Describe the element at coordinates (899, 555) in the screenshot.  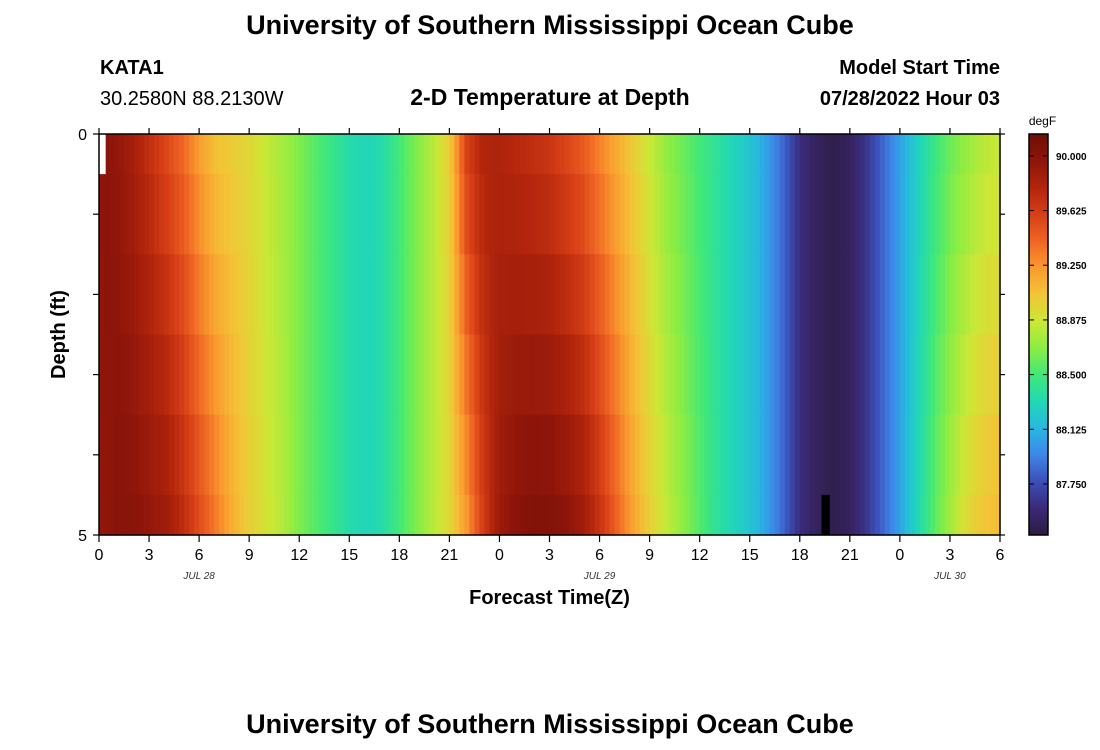
I see `x-tick-label: 0` at that location.